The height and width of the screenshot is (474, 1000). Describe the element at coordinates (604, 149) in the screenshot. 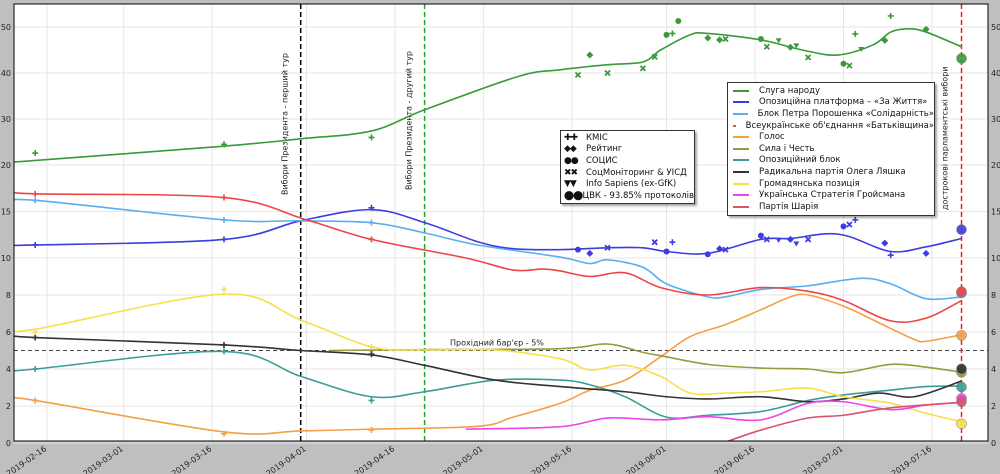

I see `pollster-label: Рейтинг` at that location.